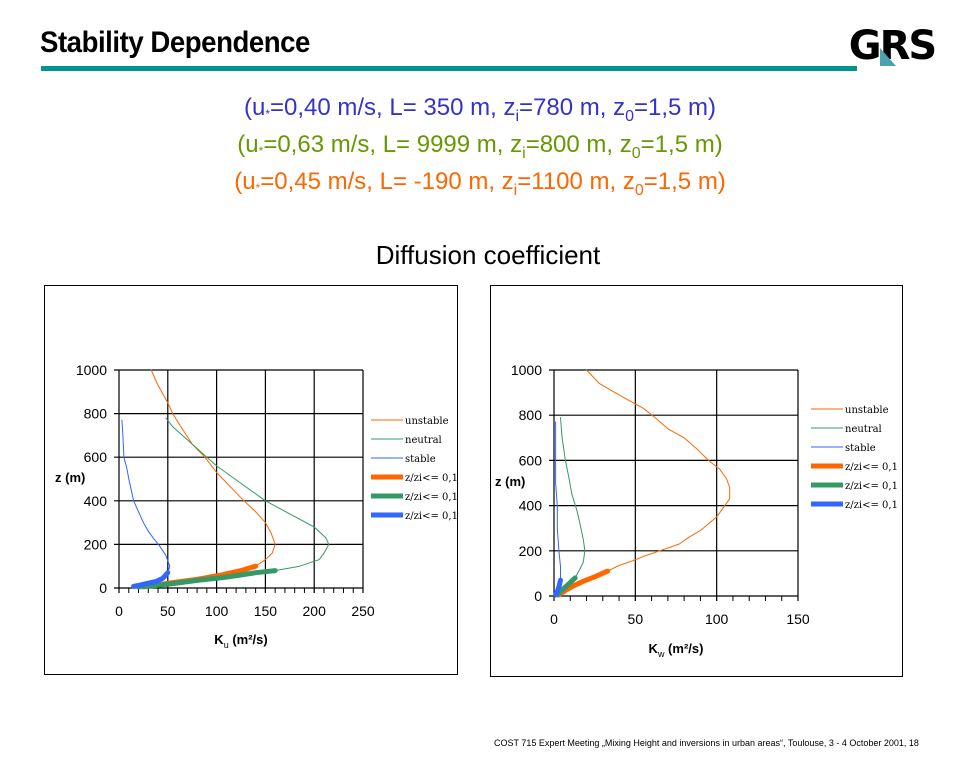 The height and width of the screenshot is (768, 960). What do you see at coordinates (91, 370) in the screenshot?
I see `ku-ytick-label: 1000` at bounding box center [91, 370].